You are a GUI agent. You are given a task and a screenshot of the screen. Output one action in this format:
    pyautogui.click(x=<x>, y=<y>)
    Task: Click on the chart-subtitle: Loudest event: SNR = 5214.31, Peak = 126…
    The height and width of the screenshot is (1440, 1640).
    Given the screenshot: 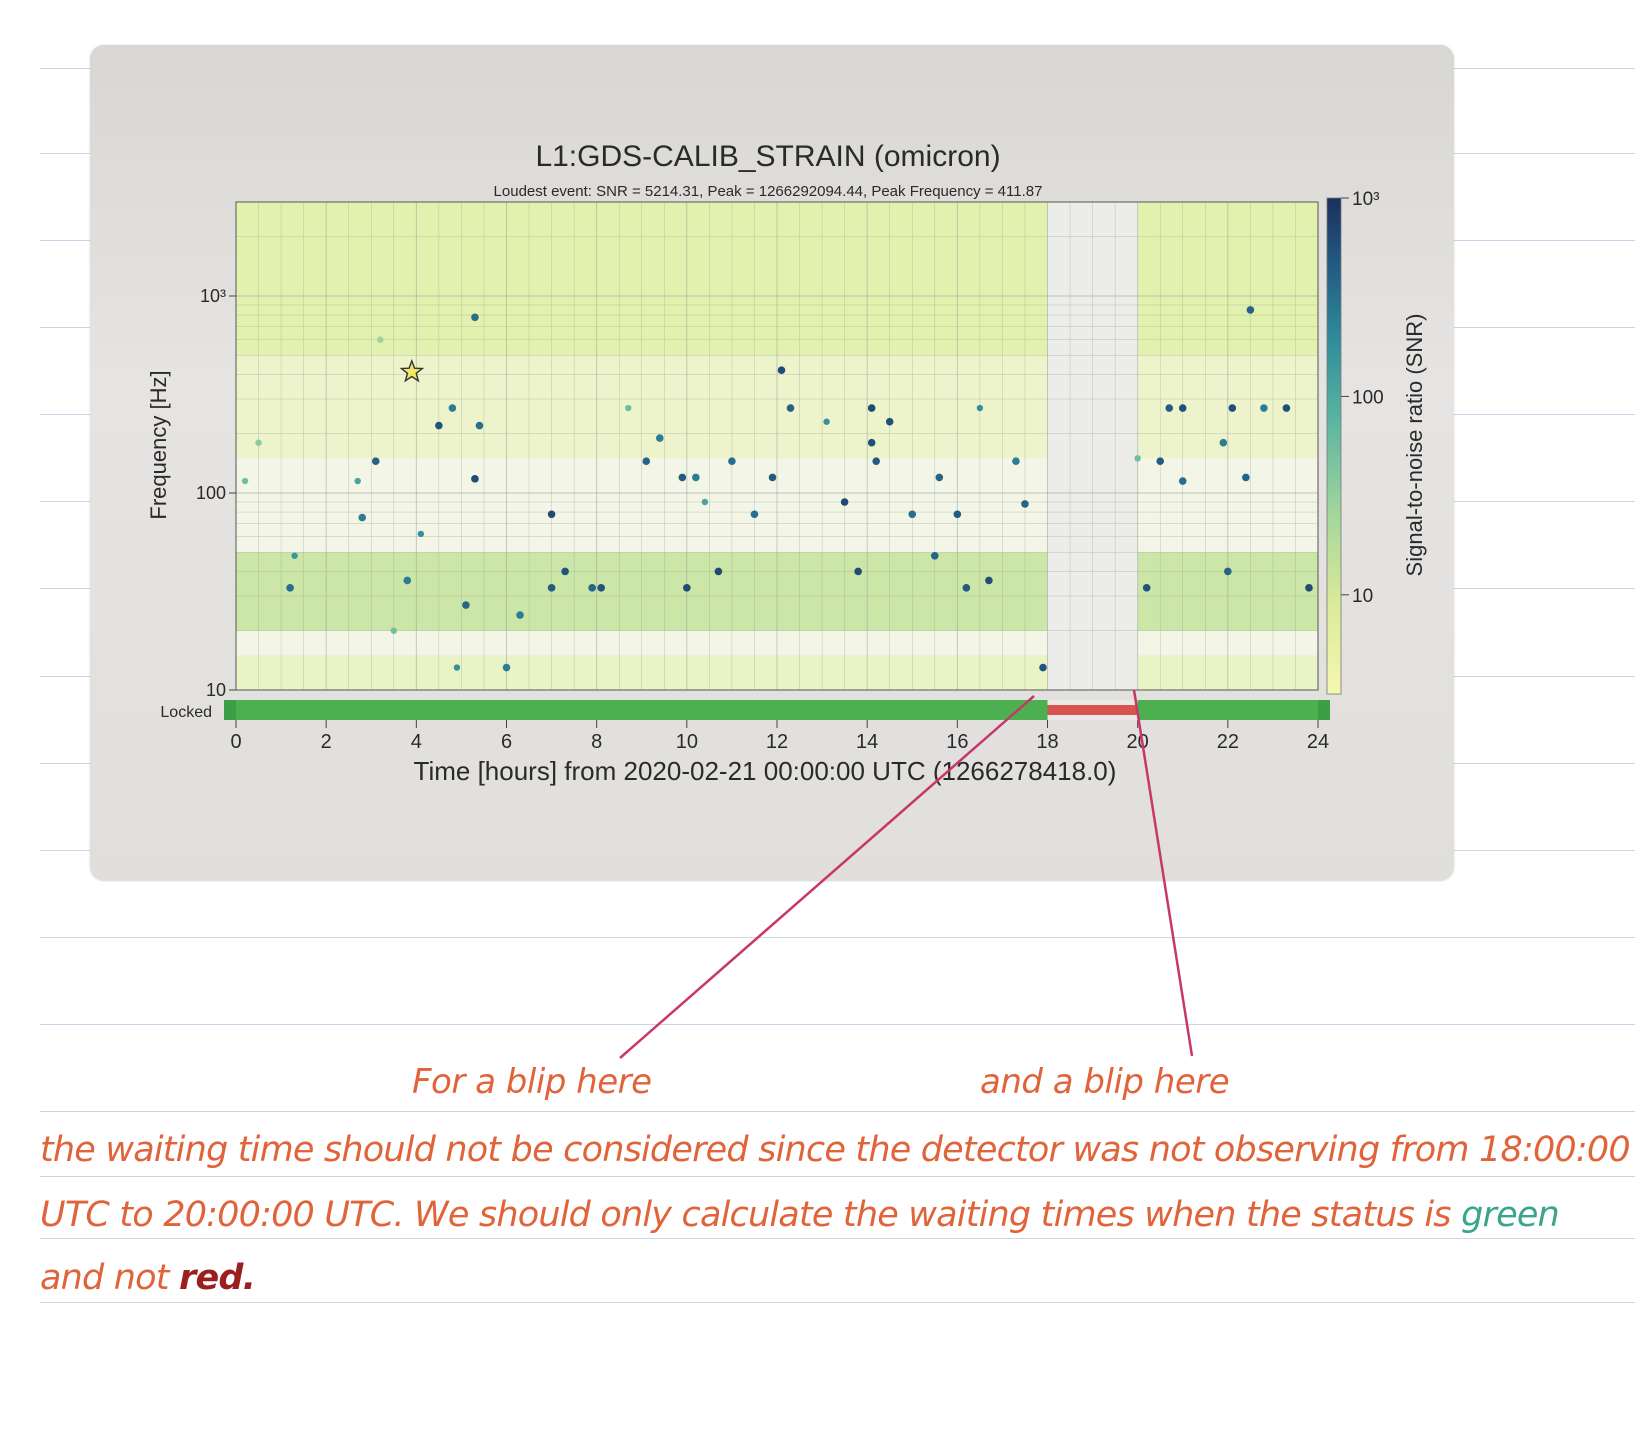 What is the action you would take?
    pyautogui.click(x=768, y=191)
    